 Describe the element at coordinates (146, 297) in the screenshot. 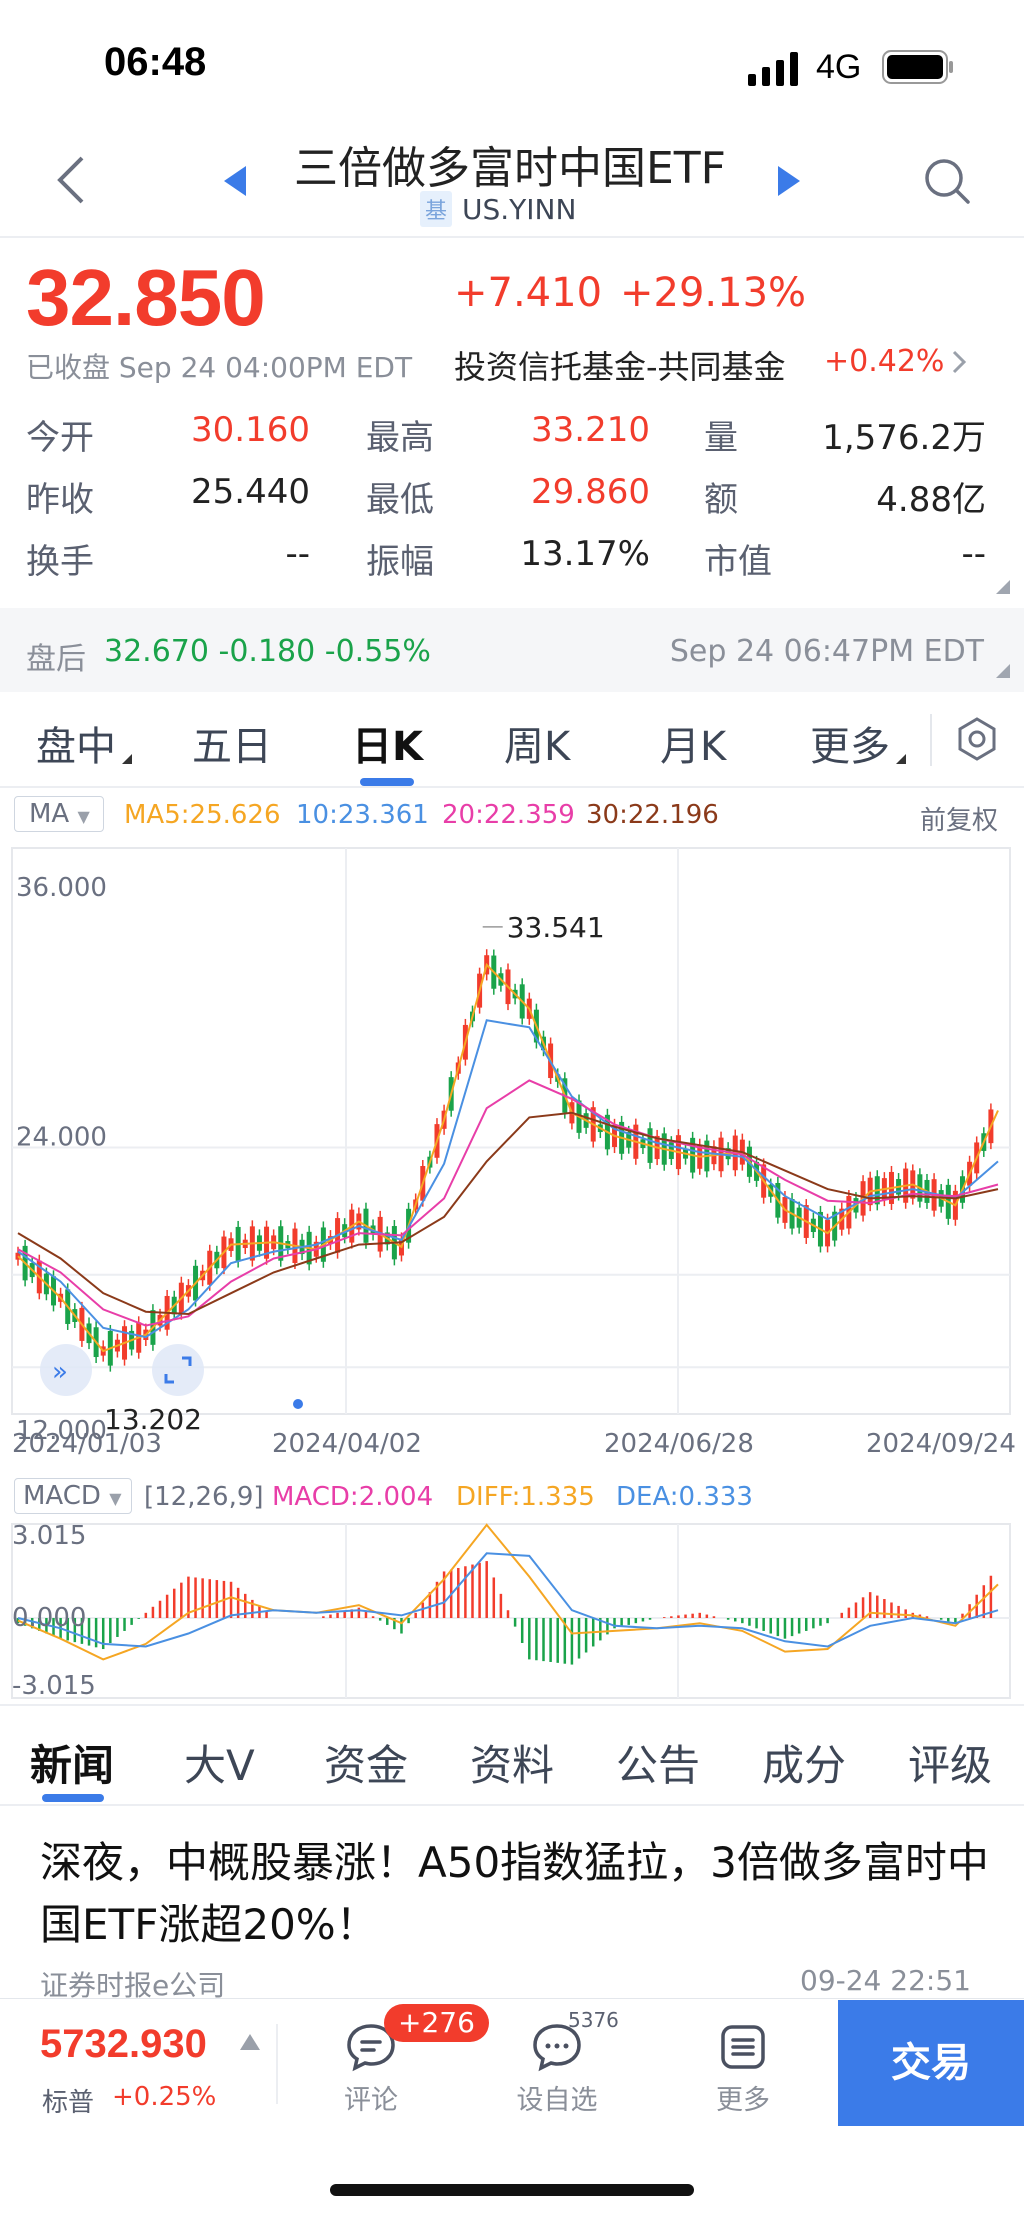

I see `last-price: 32.850` at that location.